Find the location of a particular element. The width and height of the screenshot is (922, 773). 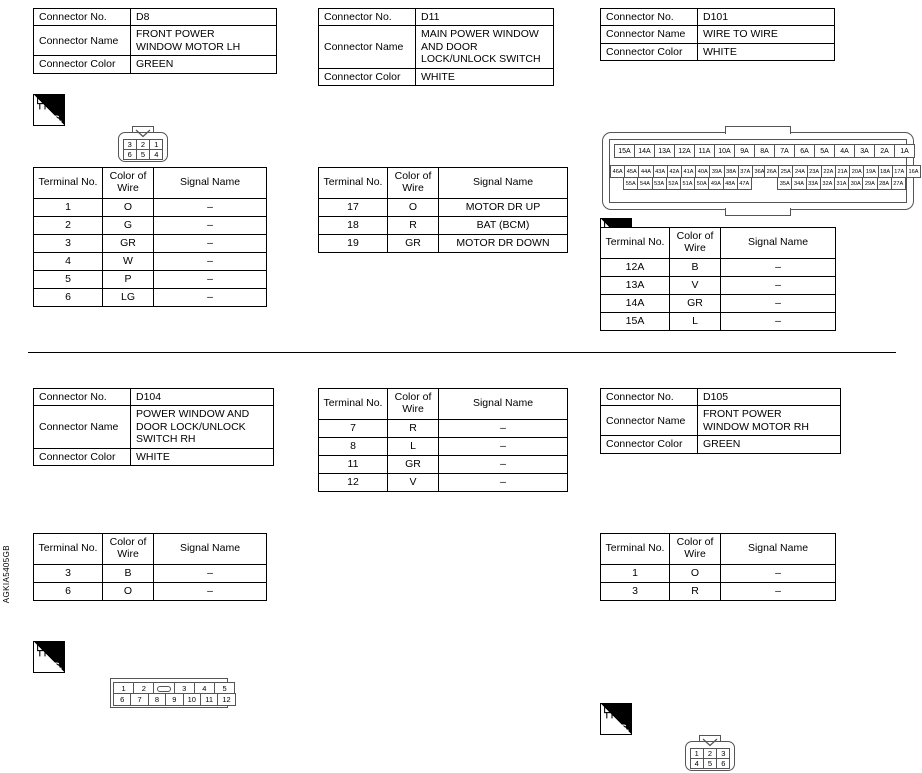

pin-cell: 34A is located at coordinates (799, 183).